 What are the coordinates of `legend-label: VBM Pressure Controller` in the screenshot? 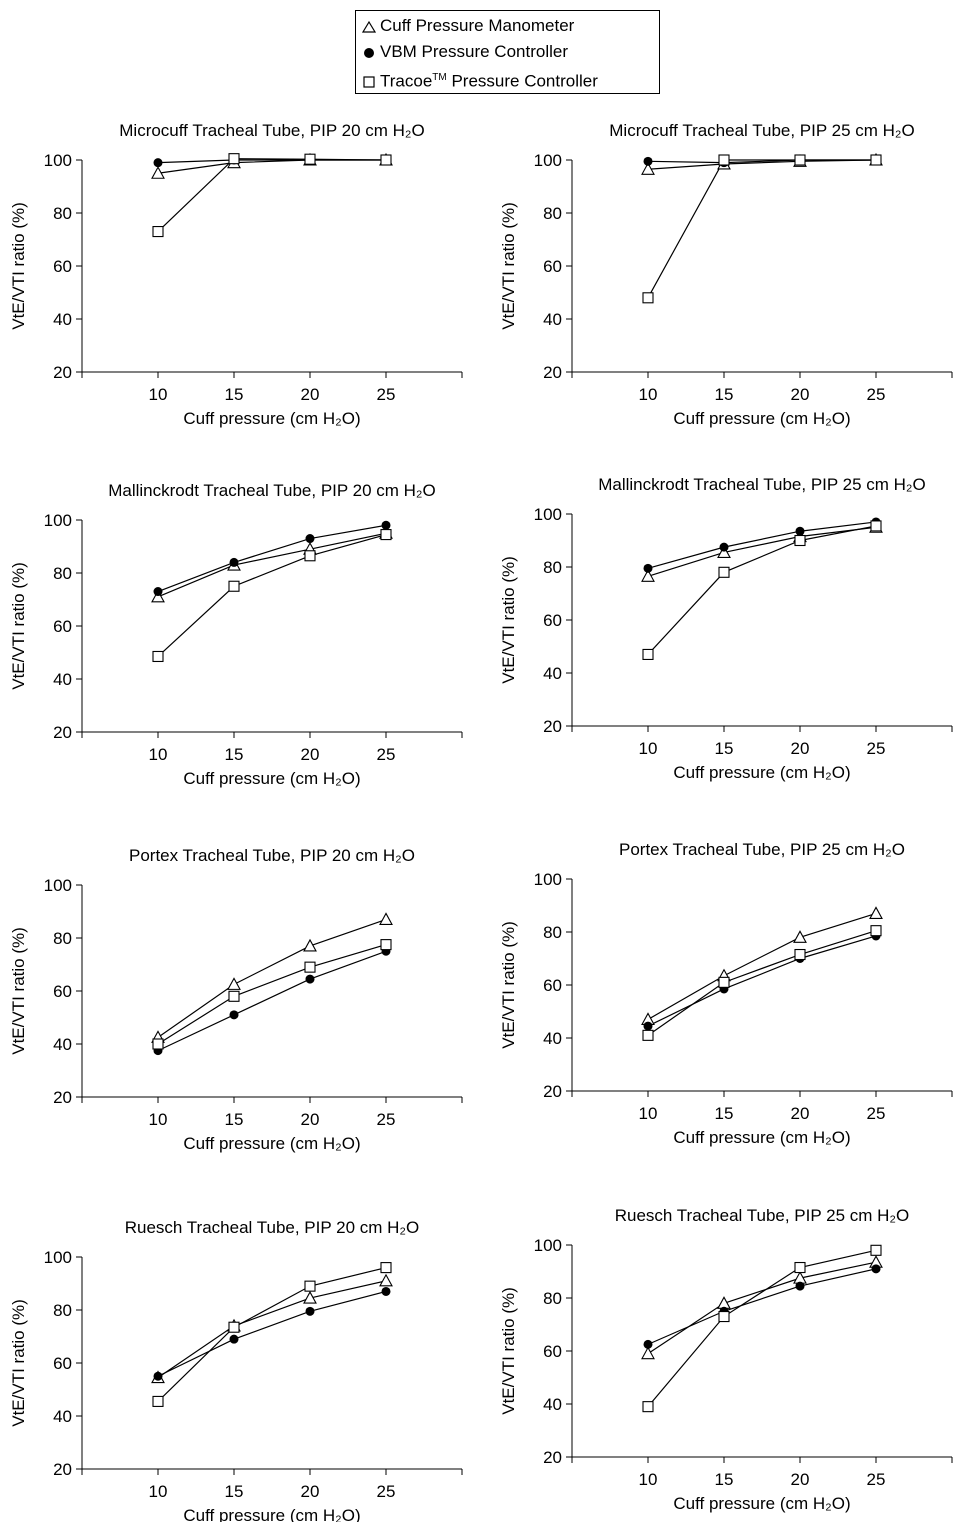 It's located at (474, 51).